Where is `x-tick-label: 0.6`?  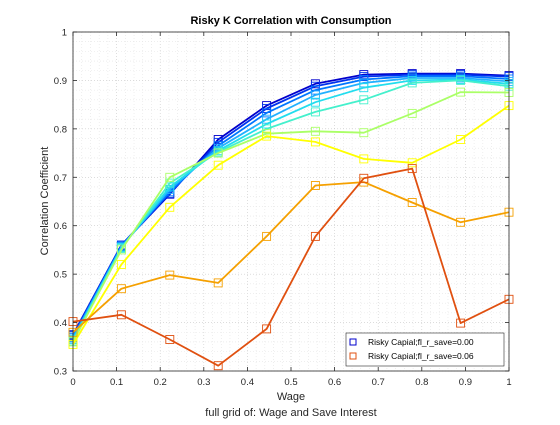
x-tick-label: 0.6 is located at coordinates (334, 382).